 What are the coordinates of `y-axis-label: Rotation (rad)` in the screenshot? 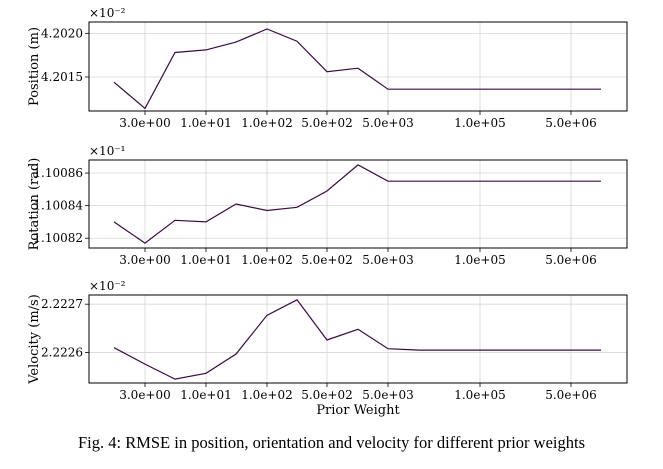 It's located at (34, 204).